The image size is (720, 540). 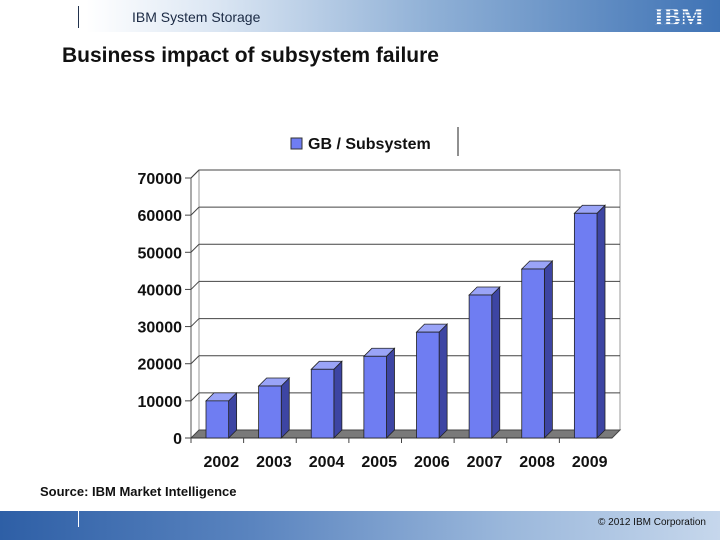 I want to click on x-tick-label: 2005, so click(x=379, y=462).